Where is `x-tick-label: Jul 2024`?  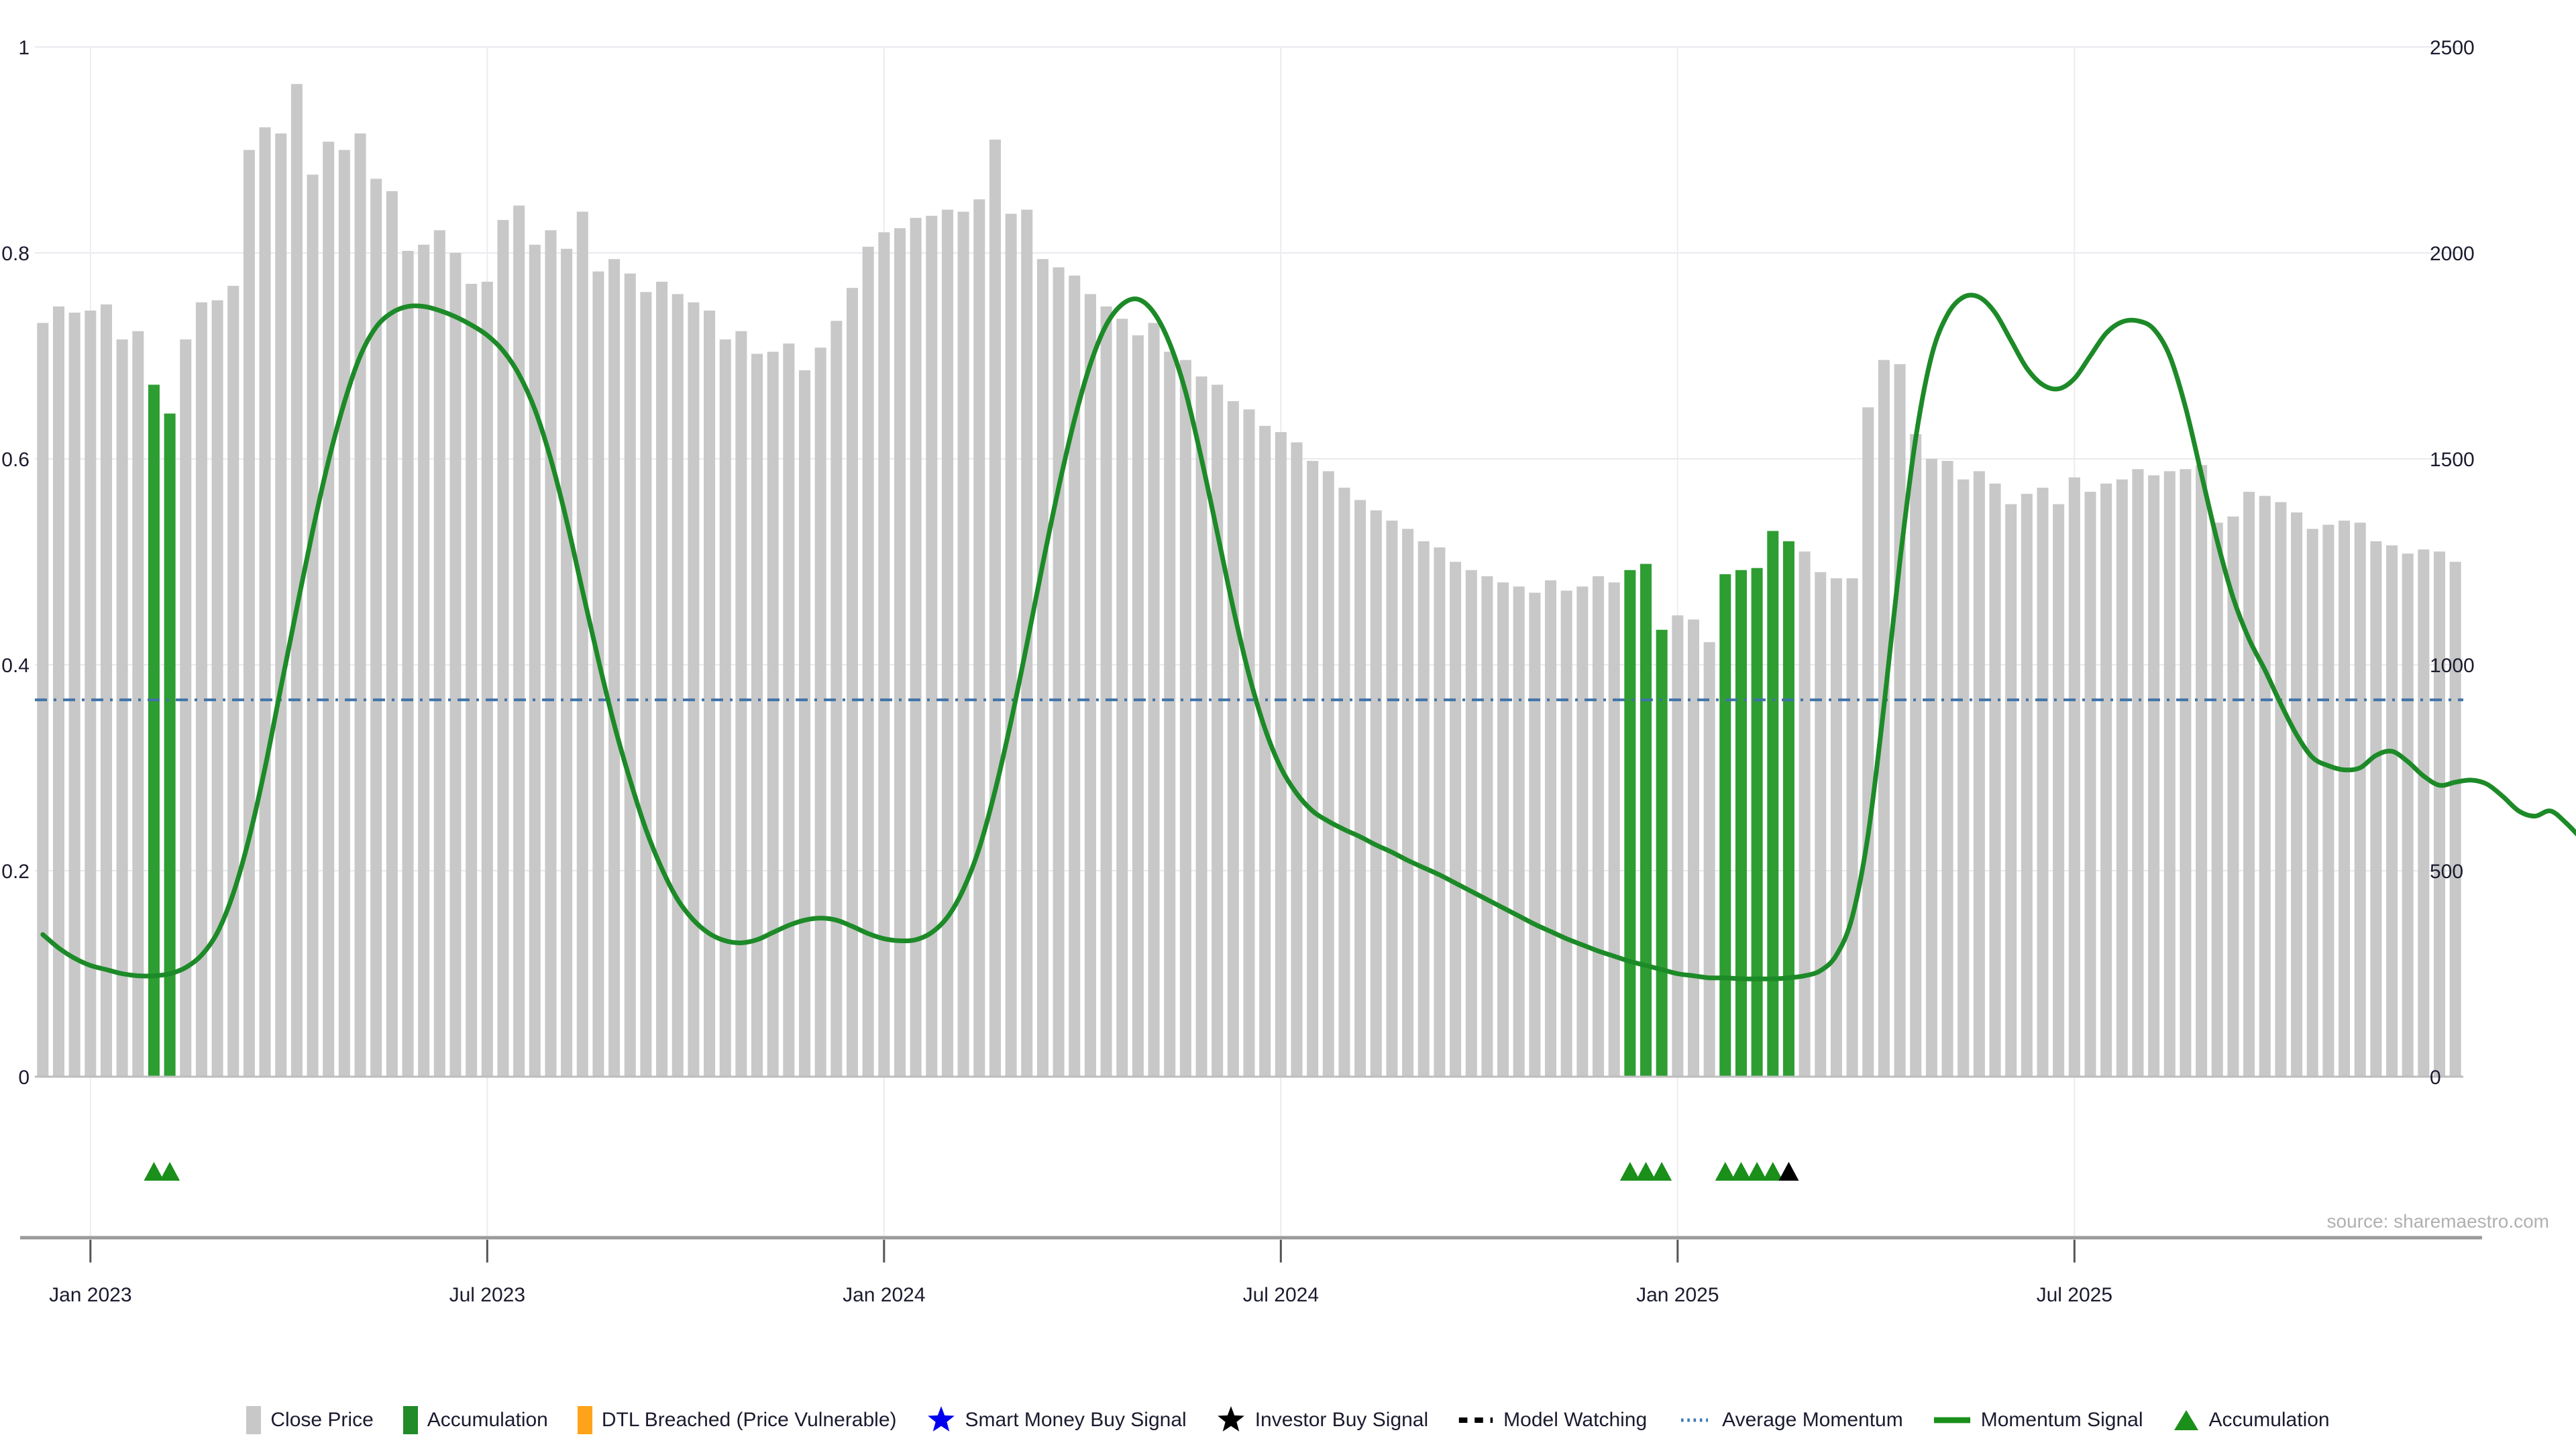
x-tick-label: Jul 2024 is located at coordinates (1281, 1295).